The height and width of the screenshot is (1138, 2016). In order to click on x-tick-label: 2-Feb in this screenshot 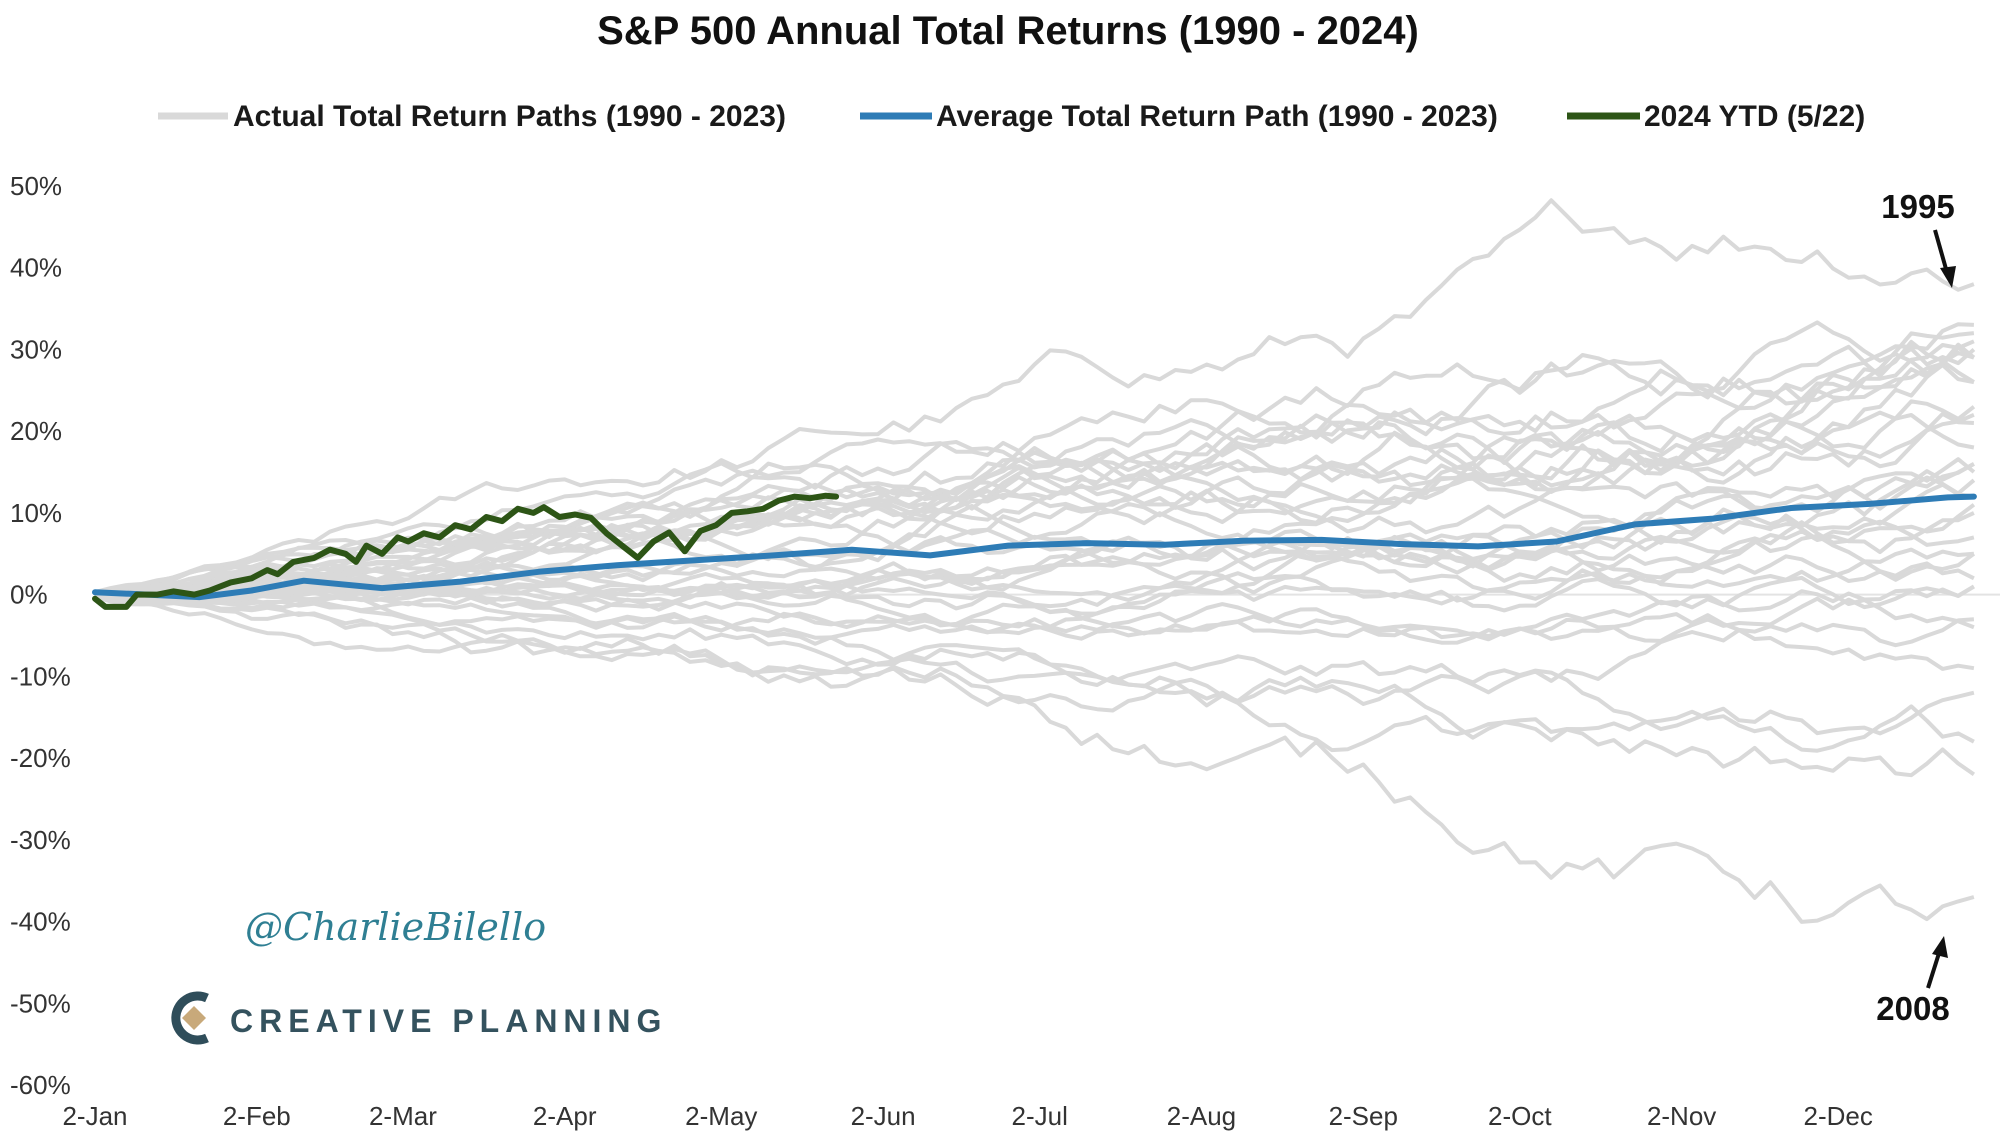, I will do `click(257, 1116)`.